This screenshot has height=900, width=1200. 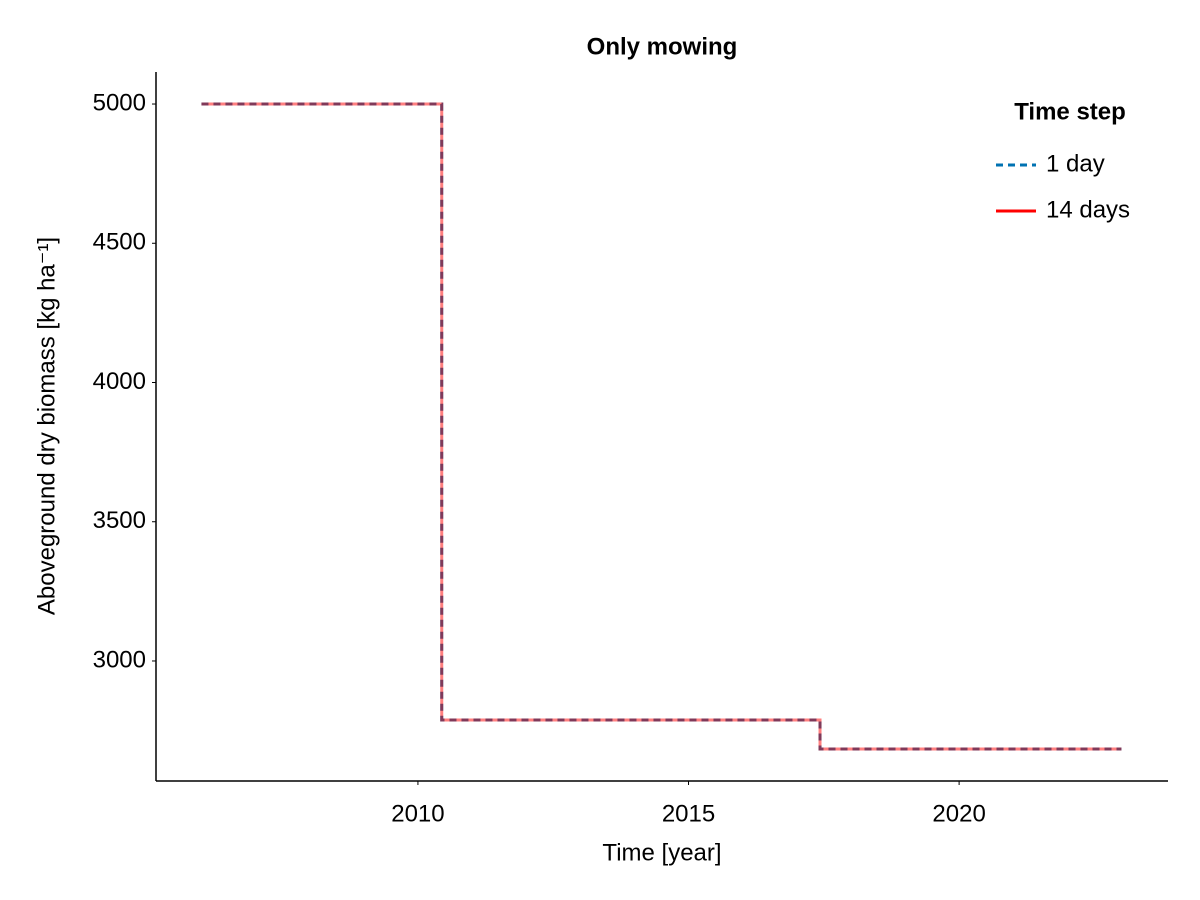 I want to click on x-tick-label: 2010, so click(x=417, y=813).